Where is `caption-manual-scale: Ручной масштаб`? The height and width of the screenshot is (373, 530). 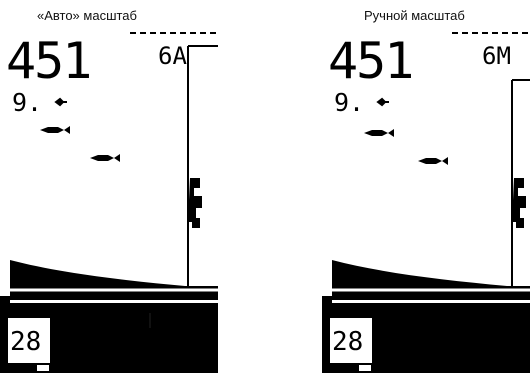 caption-manual-scale: Ручной масштаб is located at coordinates (414, 15).